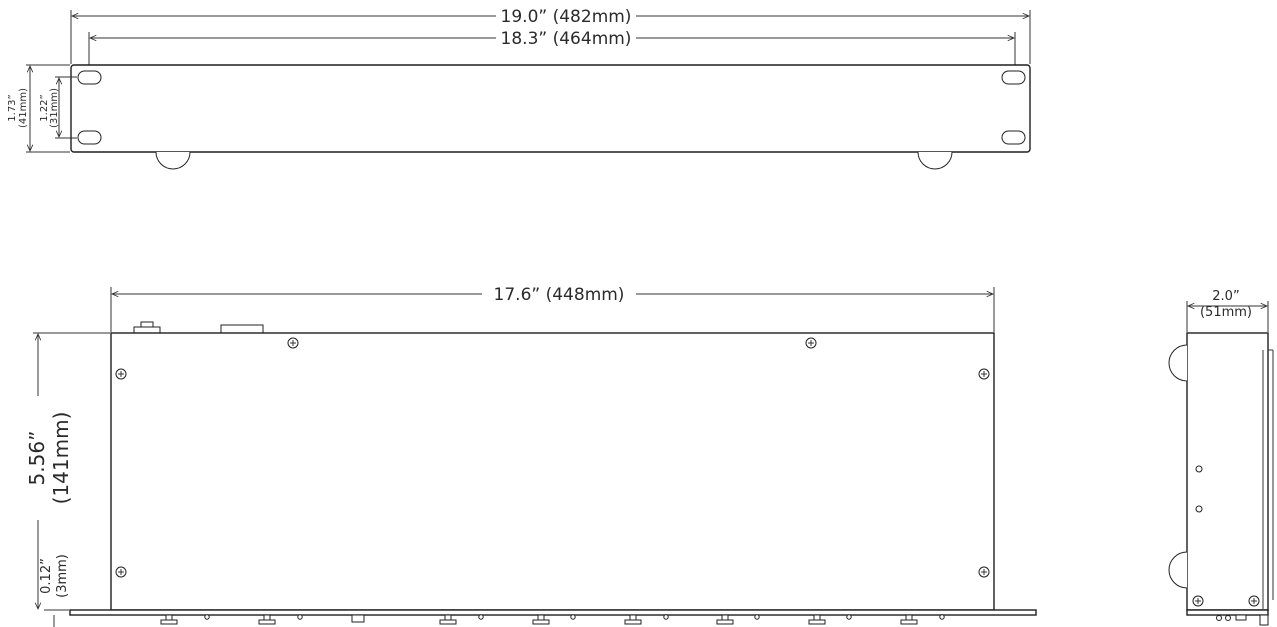 The width and height of the screenshot is (1277, 627). I want to click on side-screw-left, so click(1198, 601).